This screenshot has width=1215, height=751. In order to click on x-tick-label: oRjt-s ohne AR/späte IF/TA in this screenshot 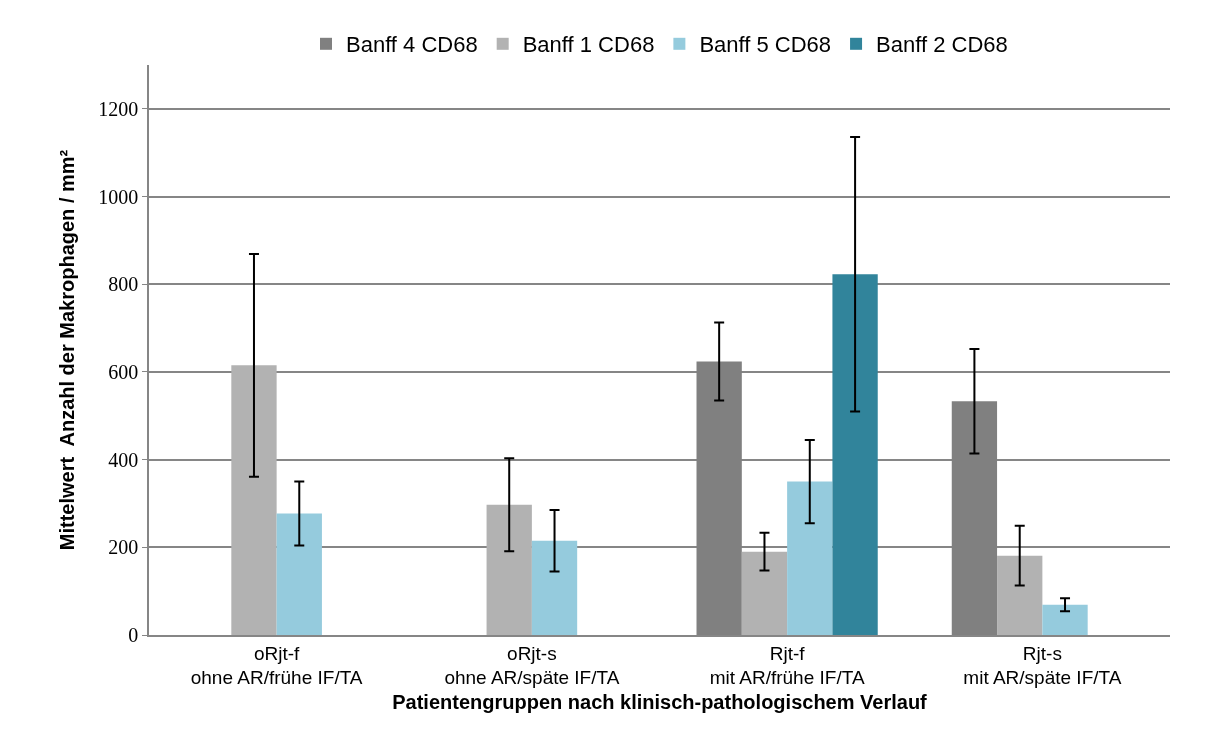, I will do `click(532, 665)`.